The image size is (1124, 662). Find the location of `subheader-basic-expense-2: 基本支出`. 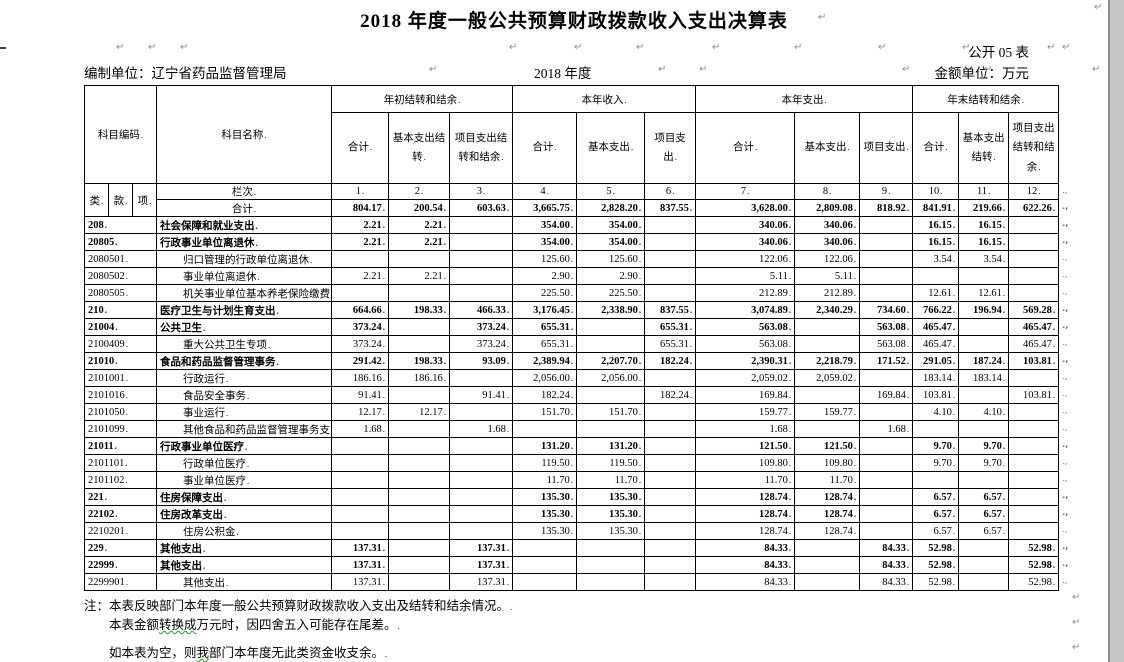

subheader-basic-expense-2: 基本支出 is located at coordinates (827, 148).